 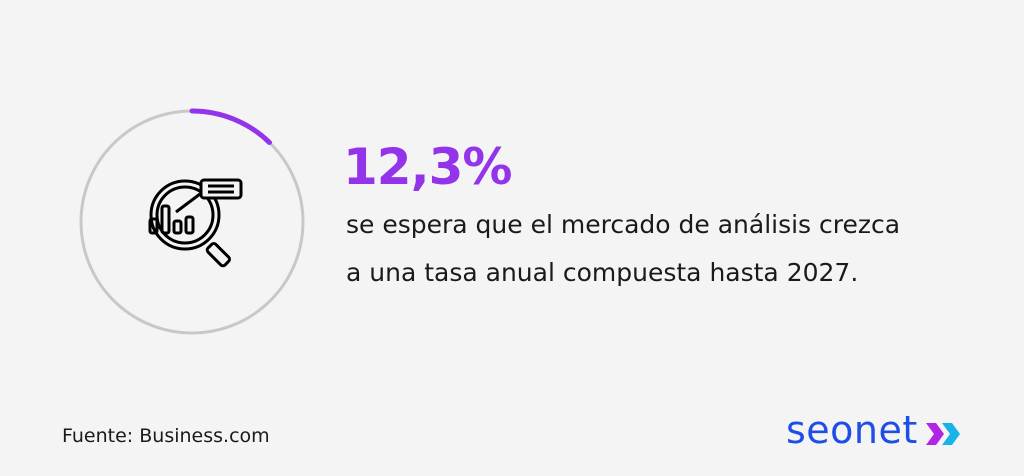 What do you see at coordinates (427, 167) in the screenshot?
I see `stat-value: 12,3%` at bounding box center [427, 167].